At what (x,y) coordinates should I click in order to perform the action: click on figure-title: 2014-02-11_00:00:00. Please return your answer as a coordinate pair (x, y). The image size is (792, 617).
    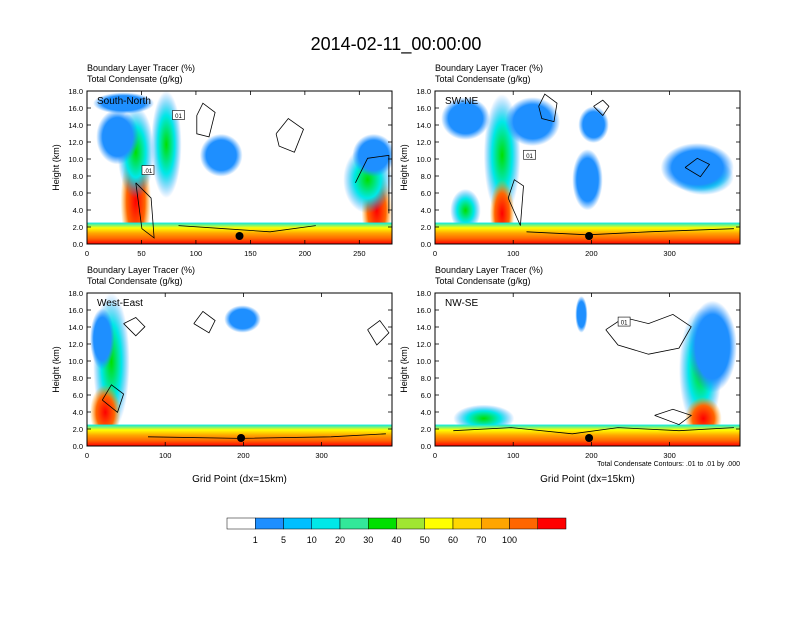
    Looking at the image, I should click on (396, 44).